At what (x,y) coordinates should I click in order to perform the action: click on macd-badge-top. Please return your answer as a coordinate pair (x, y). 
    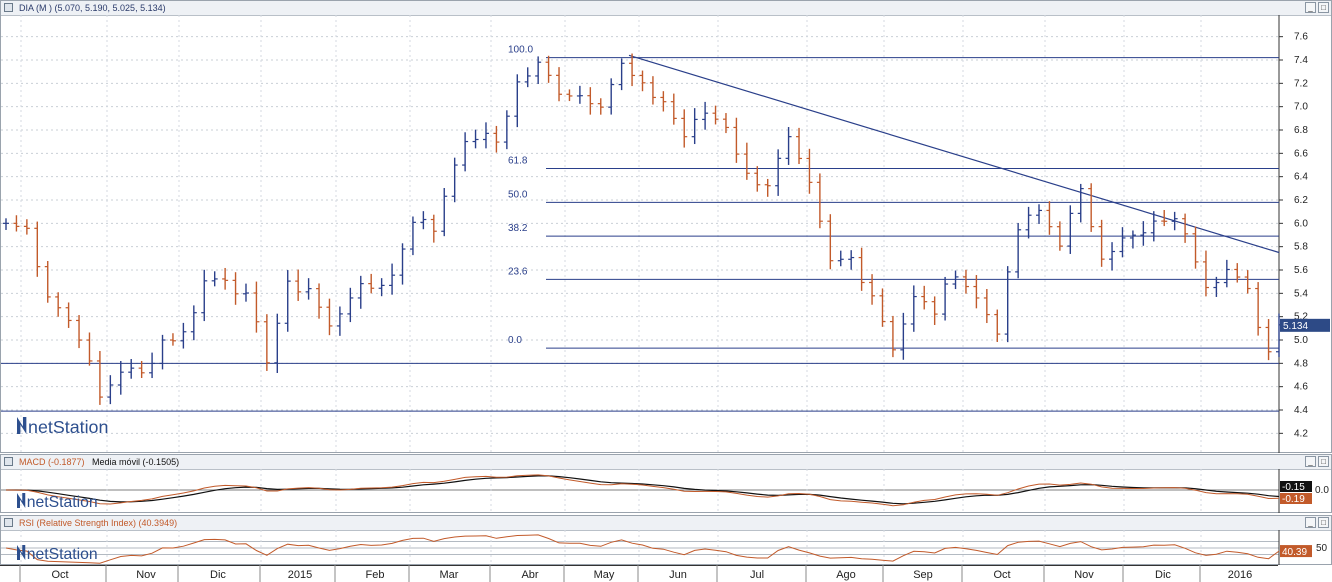
    Looking at the image, I should click on (1296, 486).